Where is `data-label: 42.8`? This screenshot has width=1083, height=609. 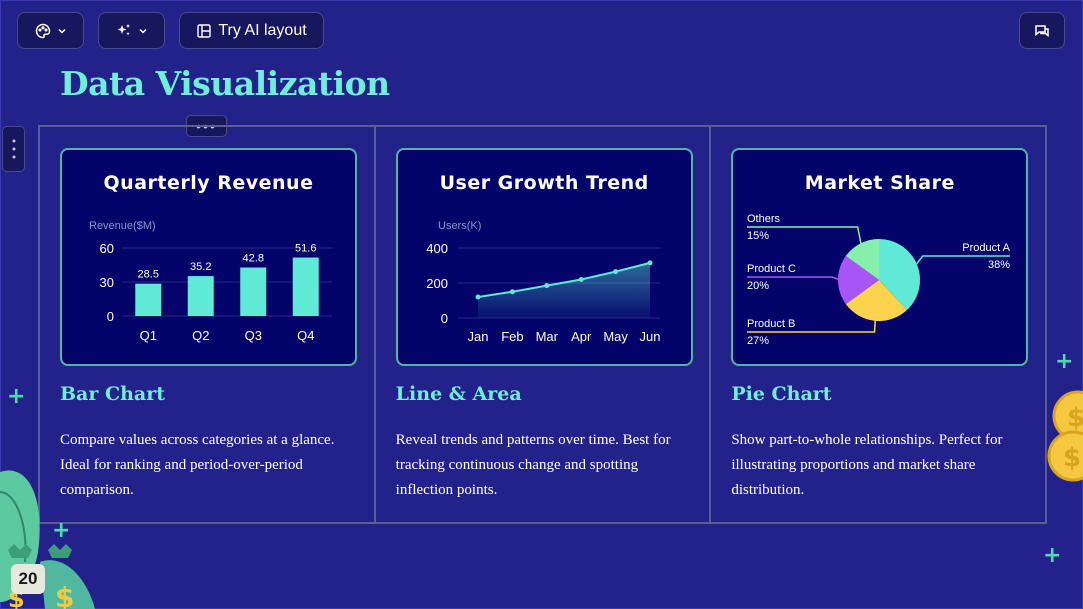 data-label: 42.8 is located at coordinates (253, 258).